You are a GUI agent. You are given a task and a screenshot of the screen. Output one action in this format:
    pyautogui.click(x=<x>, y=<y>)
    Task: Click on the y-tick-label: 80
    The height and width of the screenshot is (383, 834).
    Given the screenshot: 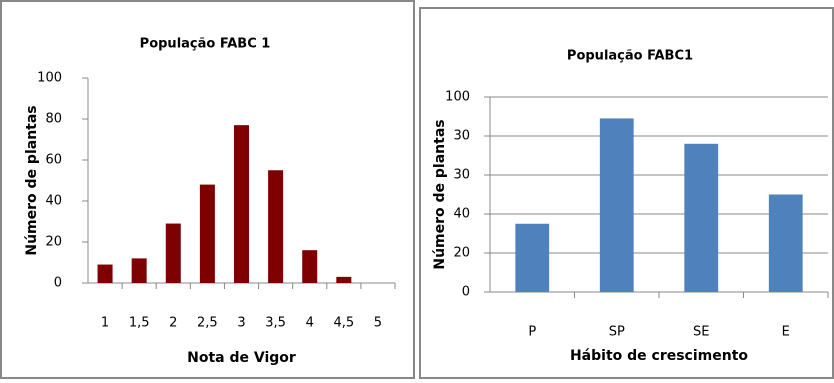 What is the action you would take?
    pyautogui.click(x=53, y=119)
    